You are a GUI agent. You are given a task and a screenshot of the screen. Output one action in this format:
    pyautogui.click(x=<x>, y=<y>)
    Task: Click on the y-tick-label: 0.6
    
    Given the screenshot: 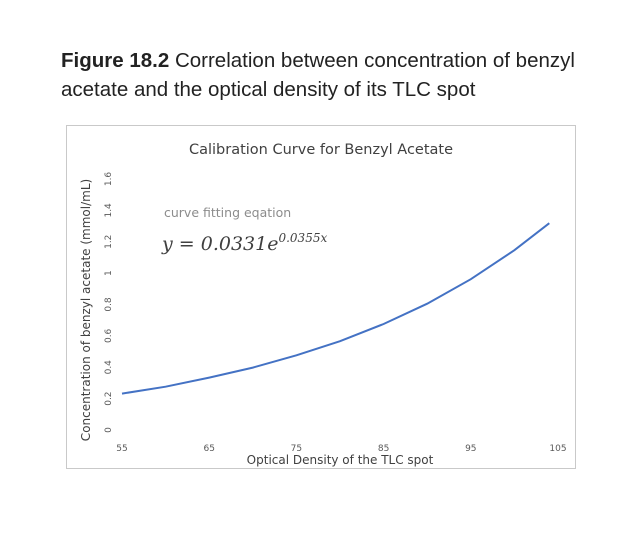 What is the action you would take?
    pyautogui.click(x=109, y=335)
    